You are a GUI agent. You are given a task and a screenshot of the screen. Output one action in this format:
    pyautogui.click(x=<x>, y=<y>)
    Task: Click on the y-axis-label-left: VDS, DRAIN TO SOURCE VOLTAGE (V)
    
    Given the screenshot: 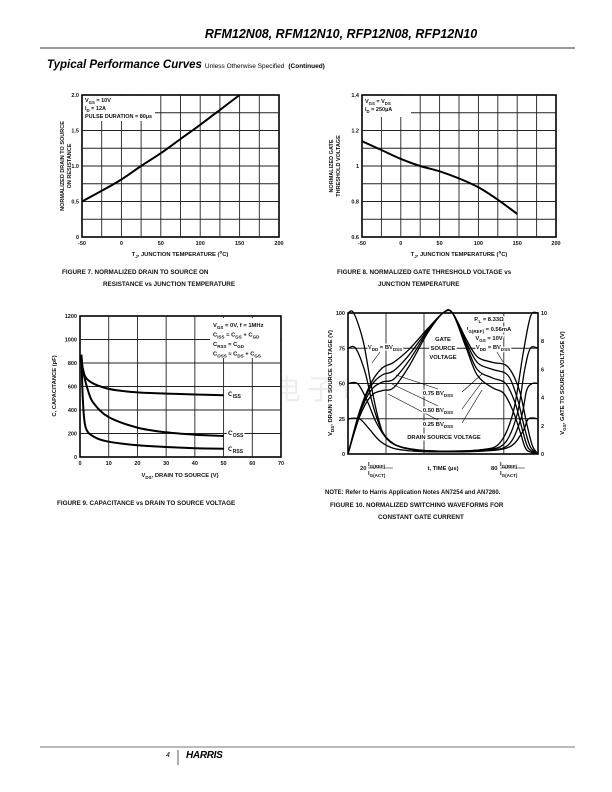 What is the action you would take?
    pyautogui.click(x=331, y=383)
    